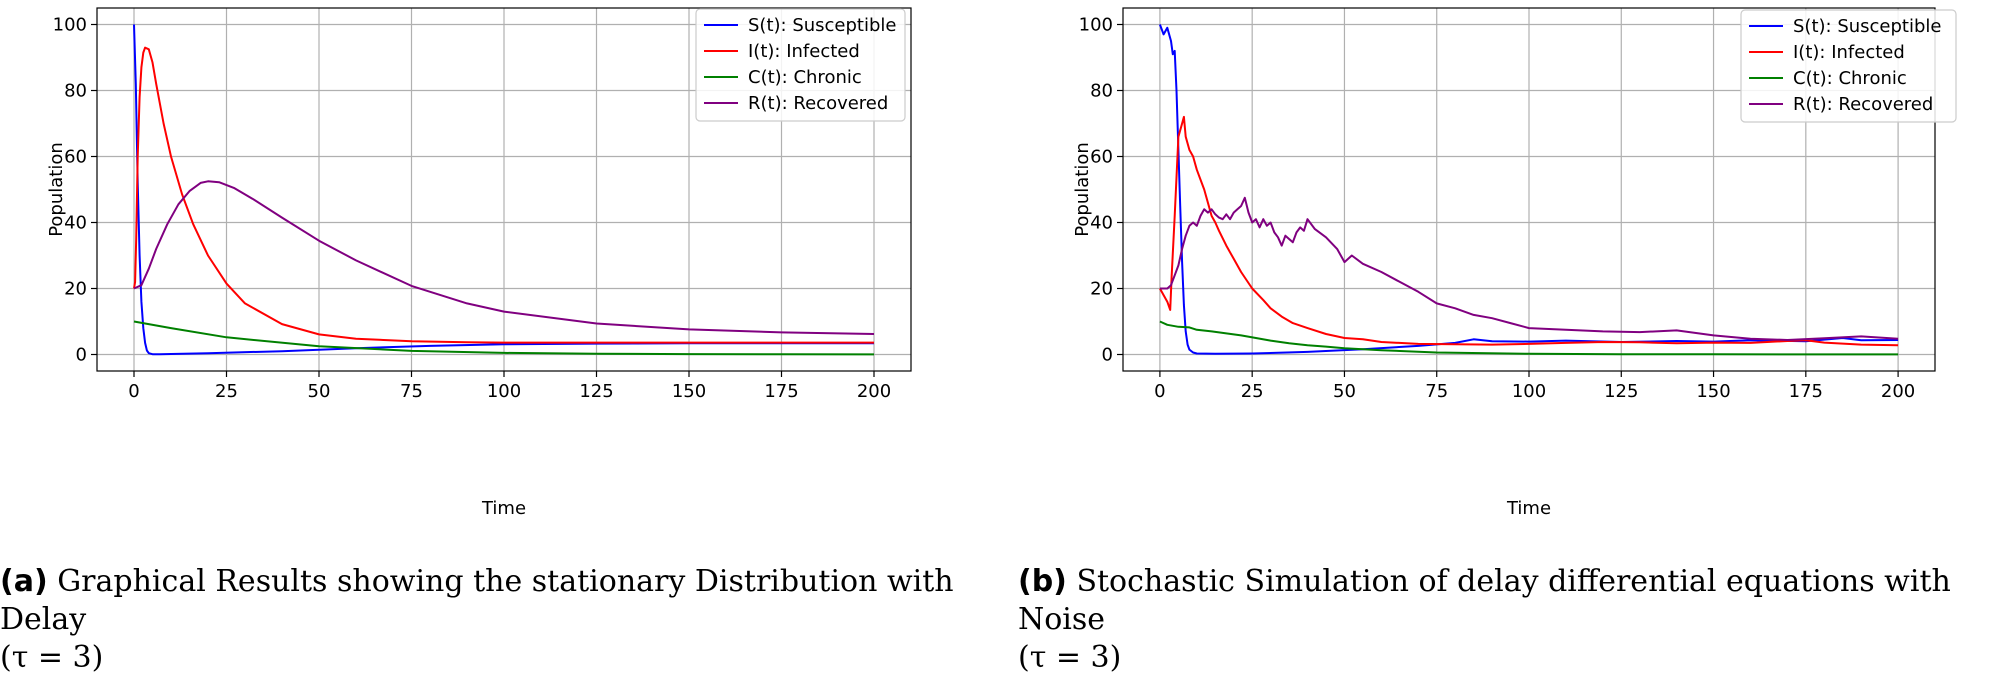 The width and height of the screenshot is (2008, 677). I want to click on caption-b-label: (b), so click(1042, 581).